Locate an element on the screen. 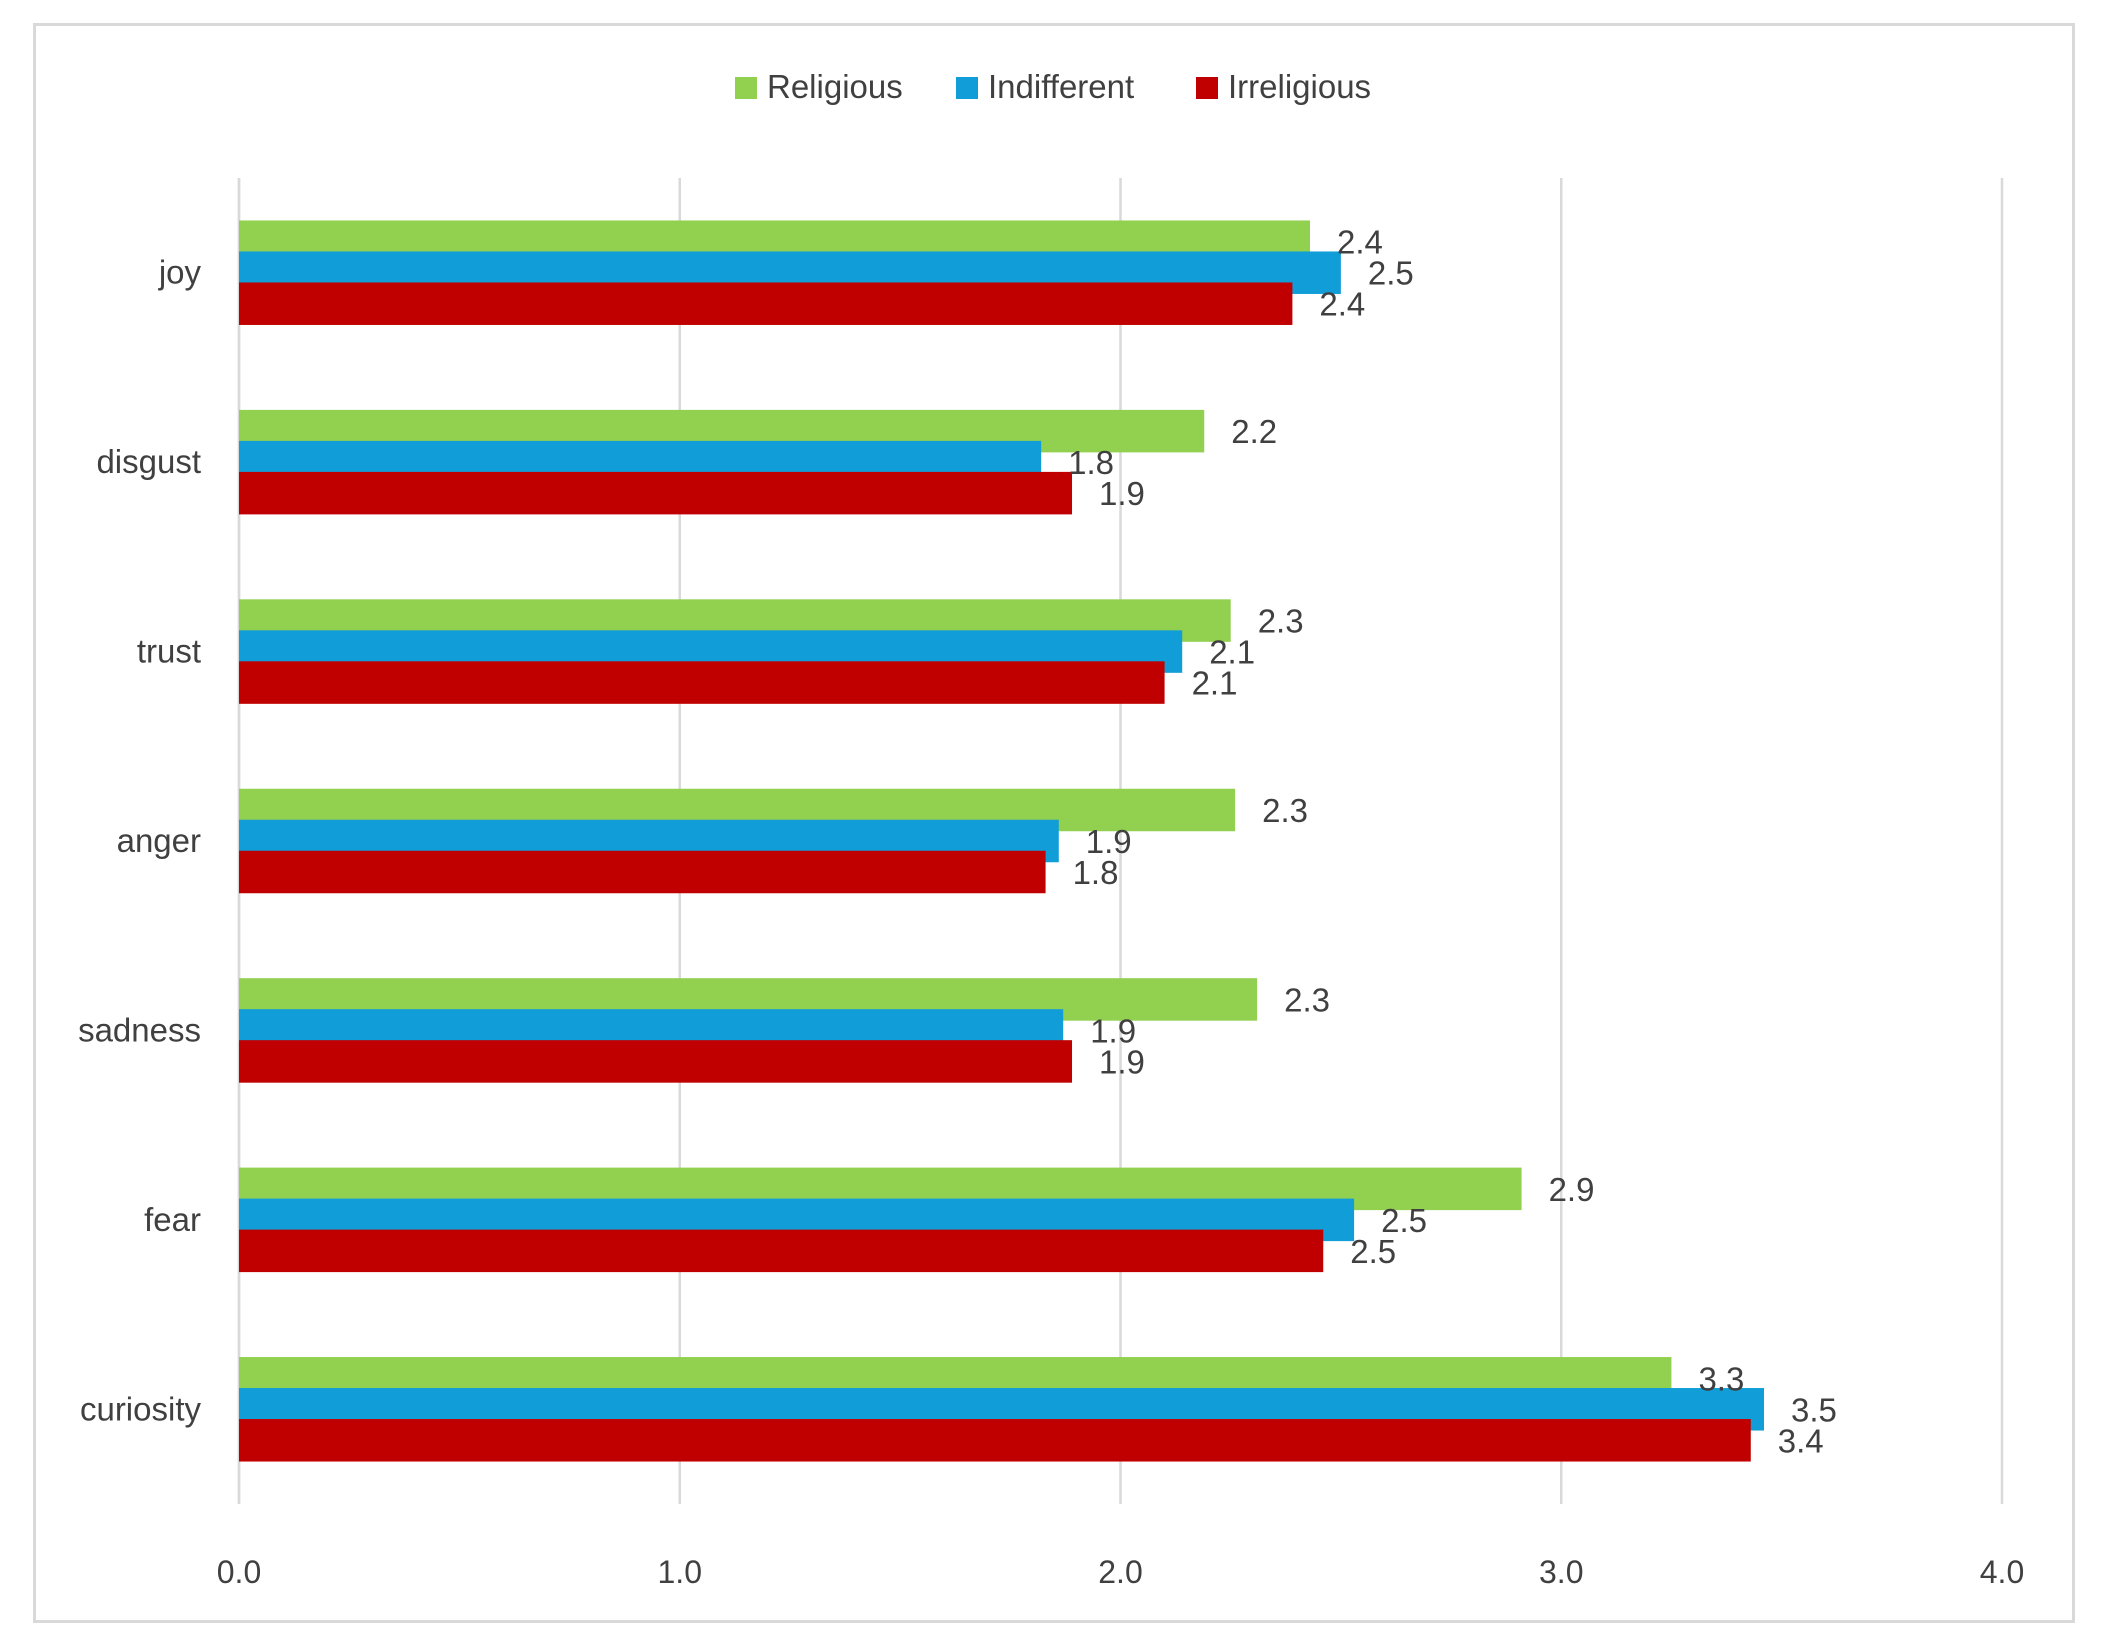  category-label: joy is located at coordinates (180, 272).